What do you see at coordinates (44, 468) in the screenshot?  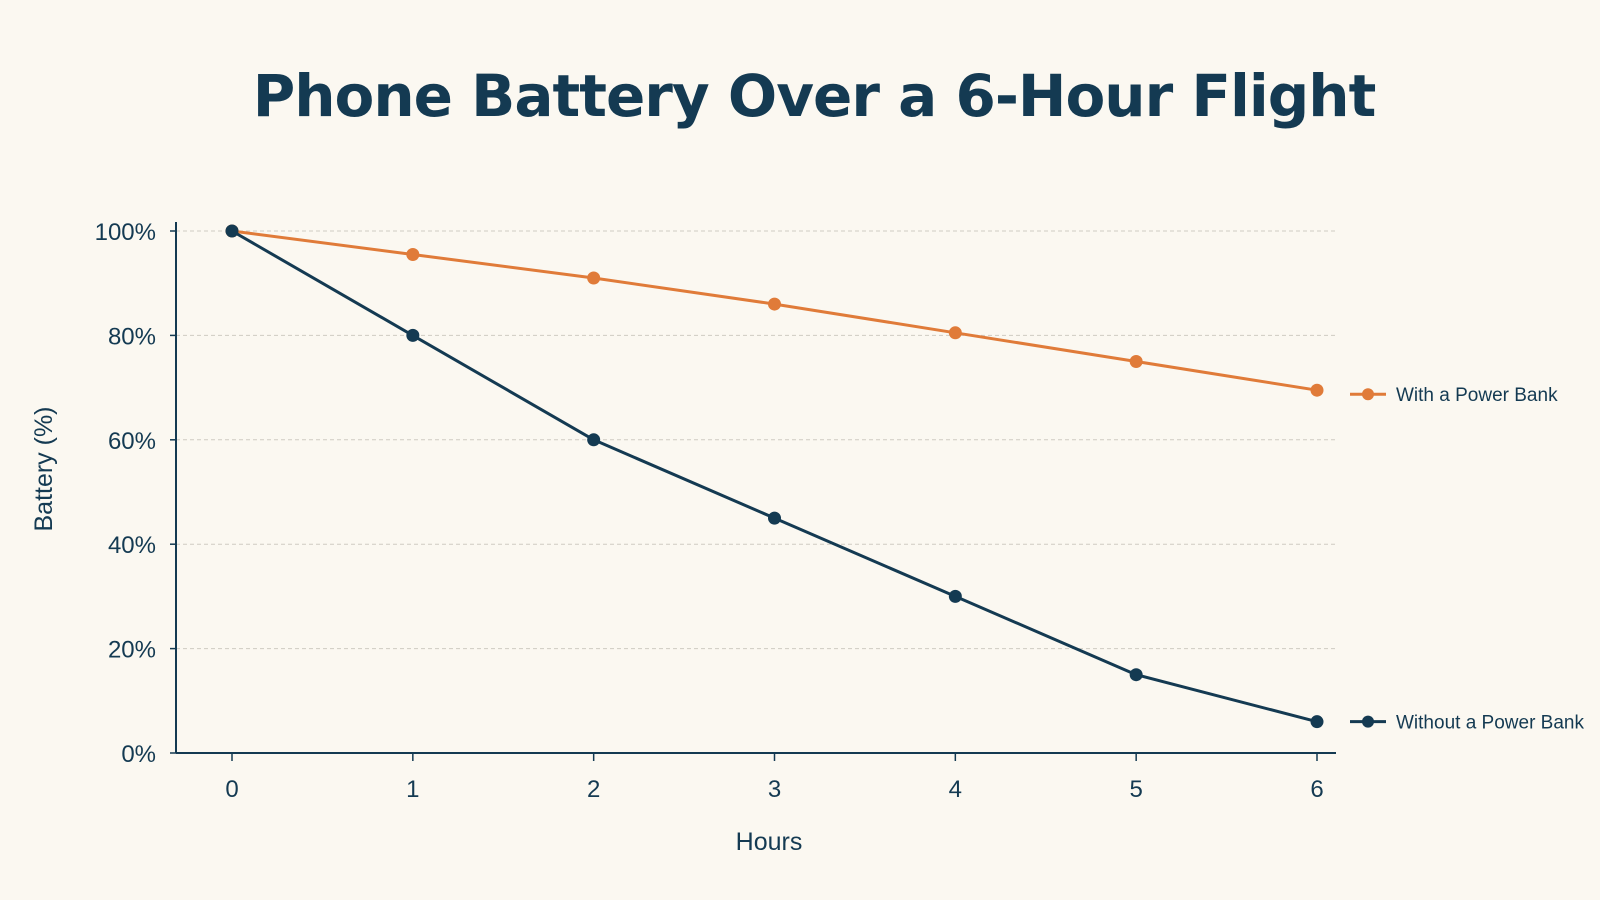 I see `y-axis-title: Battery (%)` at bounding box center [44, 468].